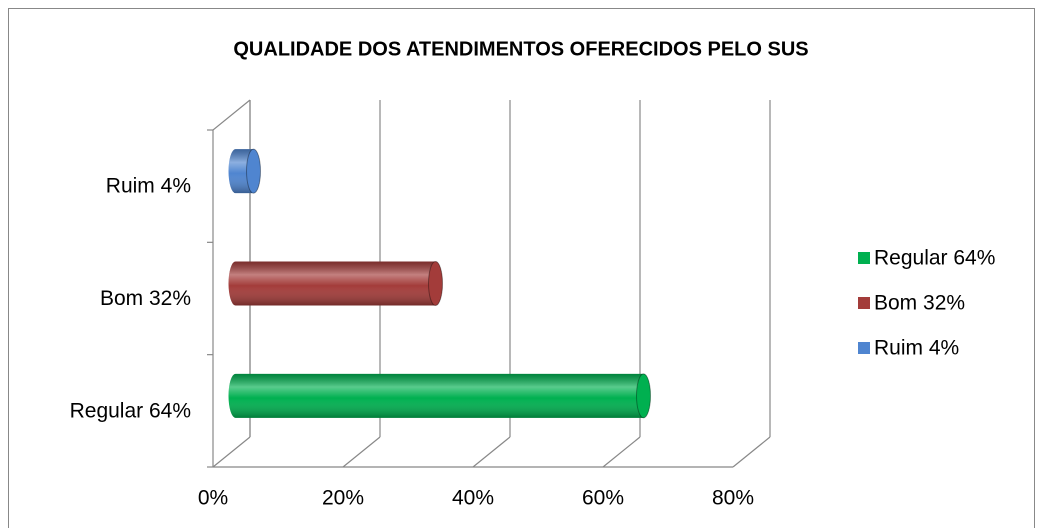 Image resolution: width=1043 pixels, height=528 pixels. Describe the element at coordinates (145, 298) in the screenshot. I see `y-tick-label: Bom 32%` at that location.